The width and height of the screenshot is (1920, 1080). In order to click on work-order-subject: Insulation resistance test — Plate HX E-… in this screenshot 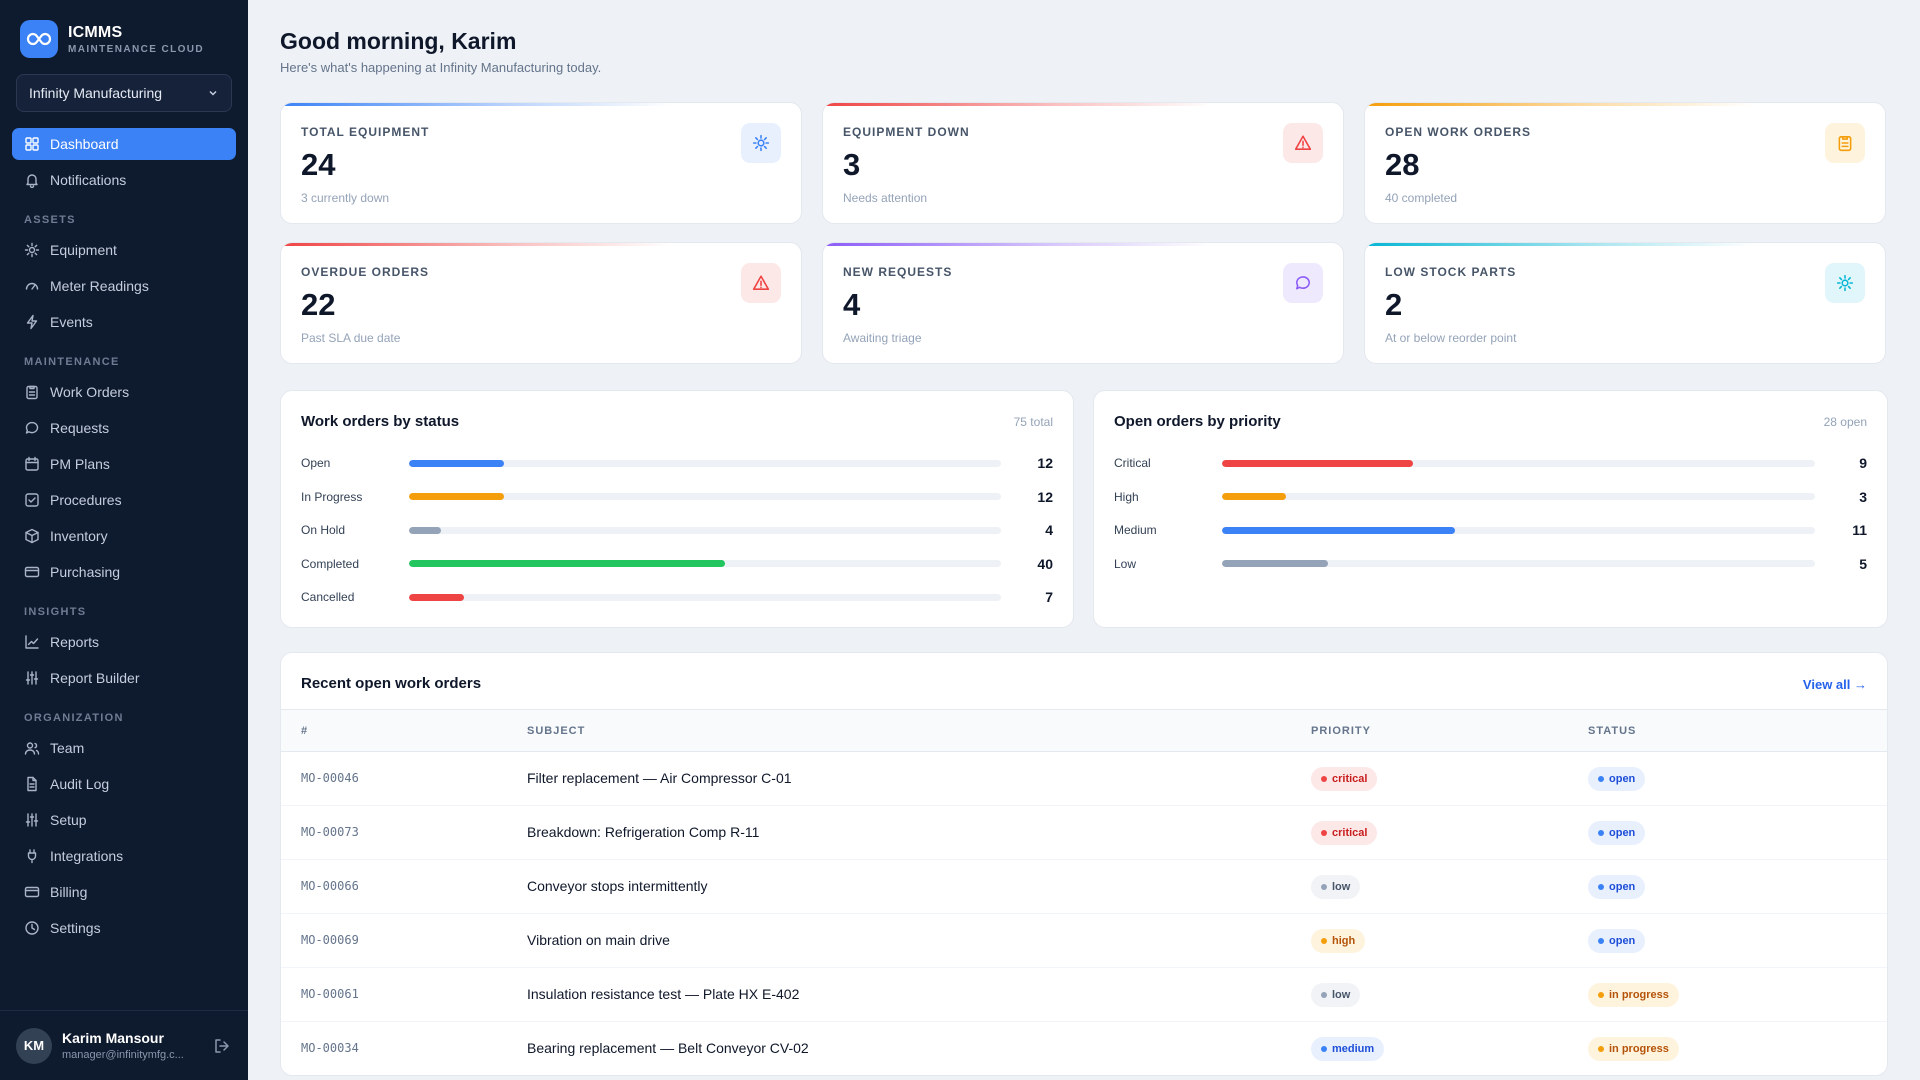, I will do `click(663, 994)`.